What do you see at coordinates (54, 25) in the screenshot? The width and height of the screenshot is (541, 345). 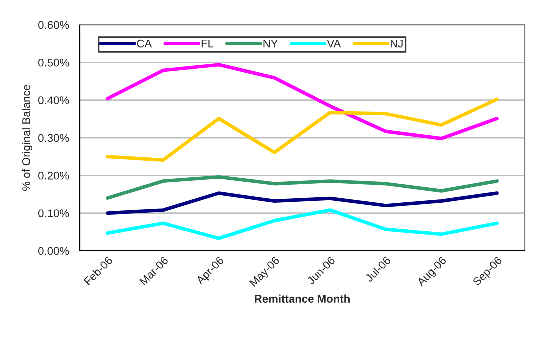 I see `y-tick-label: 0.60%` at bounding box center [54, 25].